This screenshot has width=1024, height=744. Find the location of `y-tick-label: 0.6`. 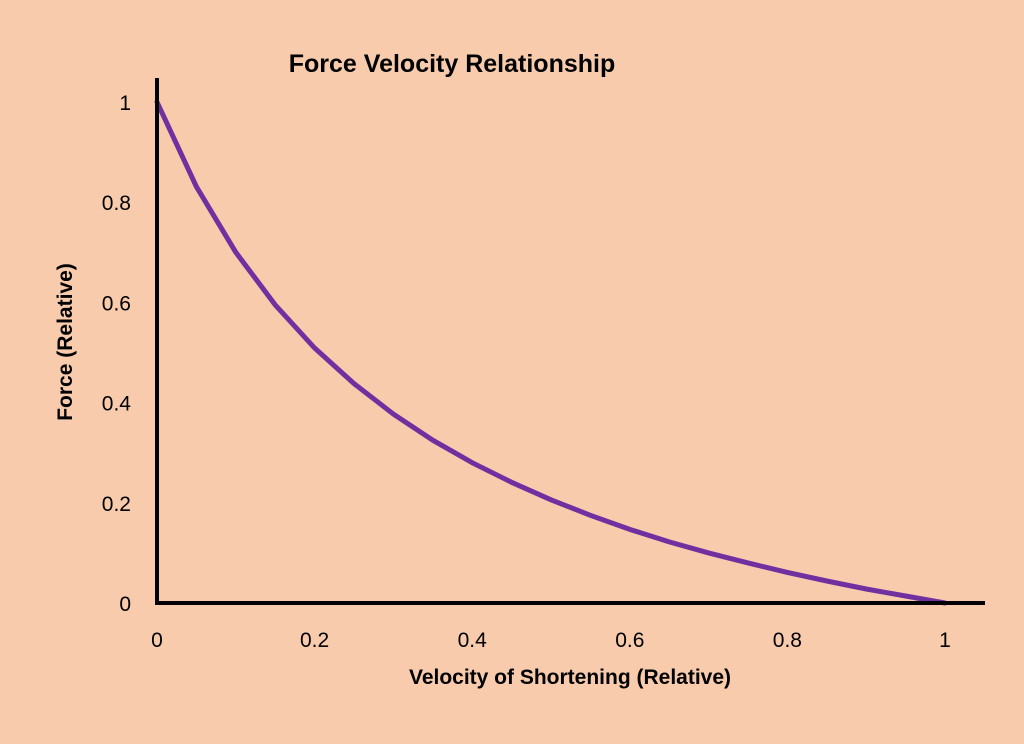

y-tick-label: 0.6 is located at coordinates (116, 303).